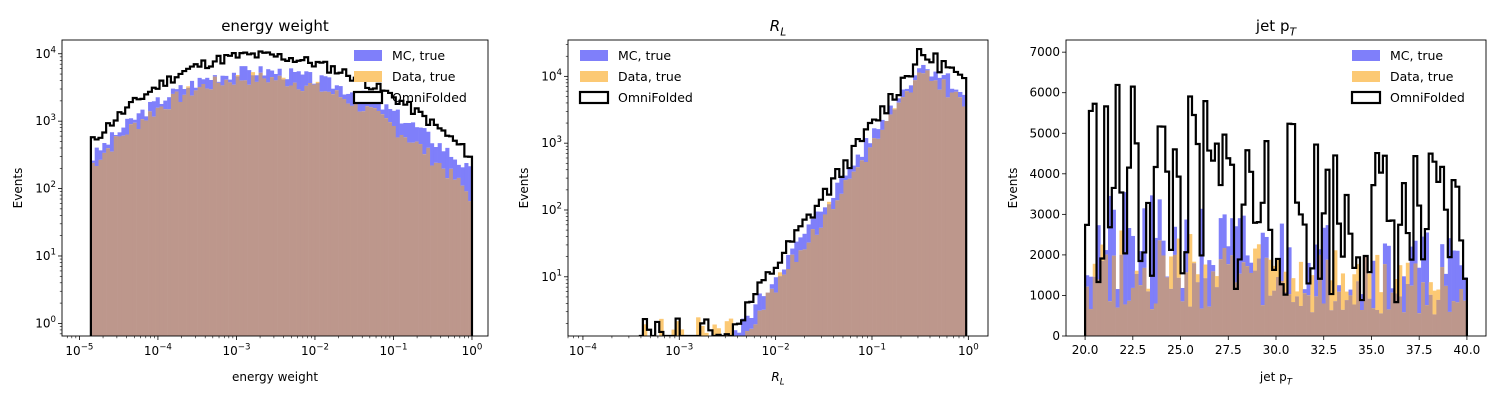 This screenshot has height=400, width=1500. I want to click on legend-swatch-mc, so click(1366, 55).